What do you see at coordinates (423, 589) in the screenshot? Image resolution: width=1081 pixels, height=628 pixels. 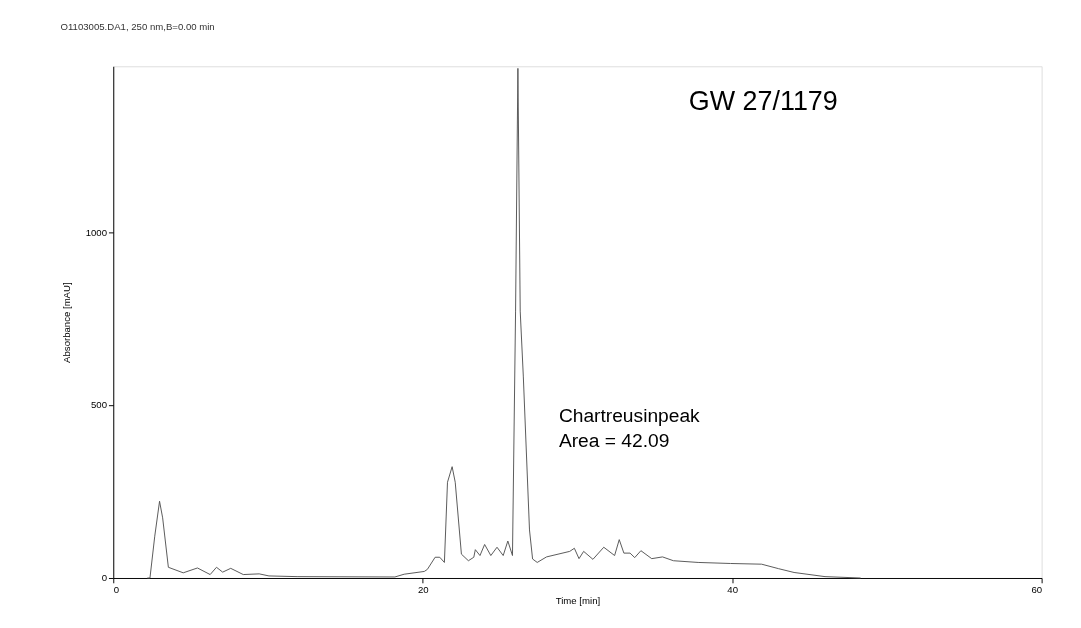 I see `x-tick-label: 20` at bounding box center [423, 589].